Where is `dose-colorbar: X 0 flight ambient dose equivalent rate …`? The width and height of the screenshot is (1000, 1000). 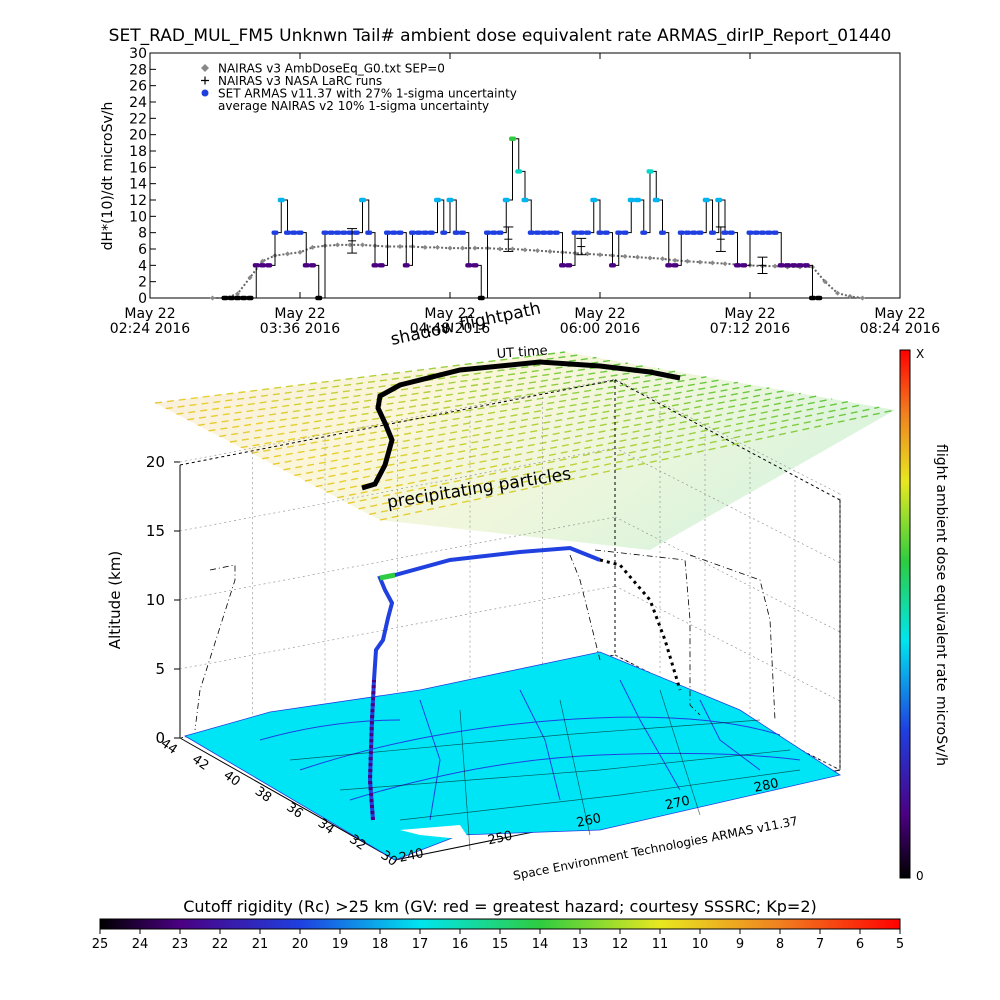 dose-colorbar: X 0 flight ambient dose equivalent rate … is located at coordinates (924, 615).